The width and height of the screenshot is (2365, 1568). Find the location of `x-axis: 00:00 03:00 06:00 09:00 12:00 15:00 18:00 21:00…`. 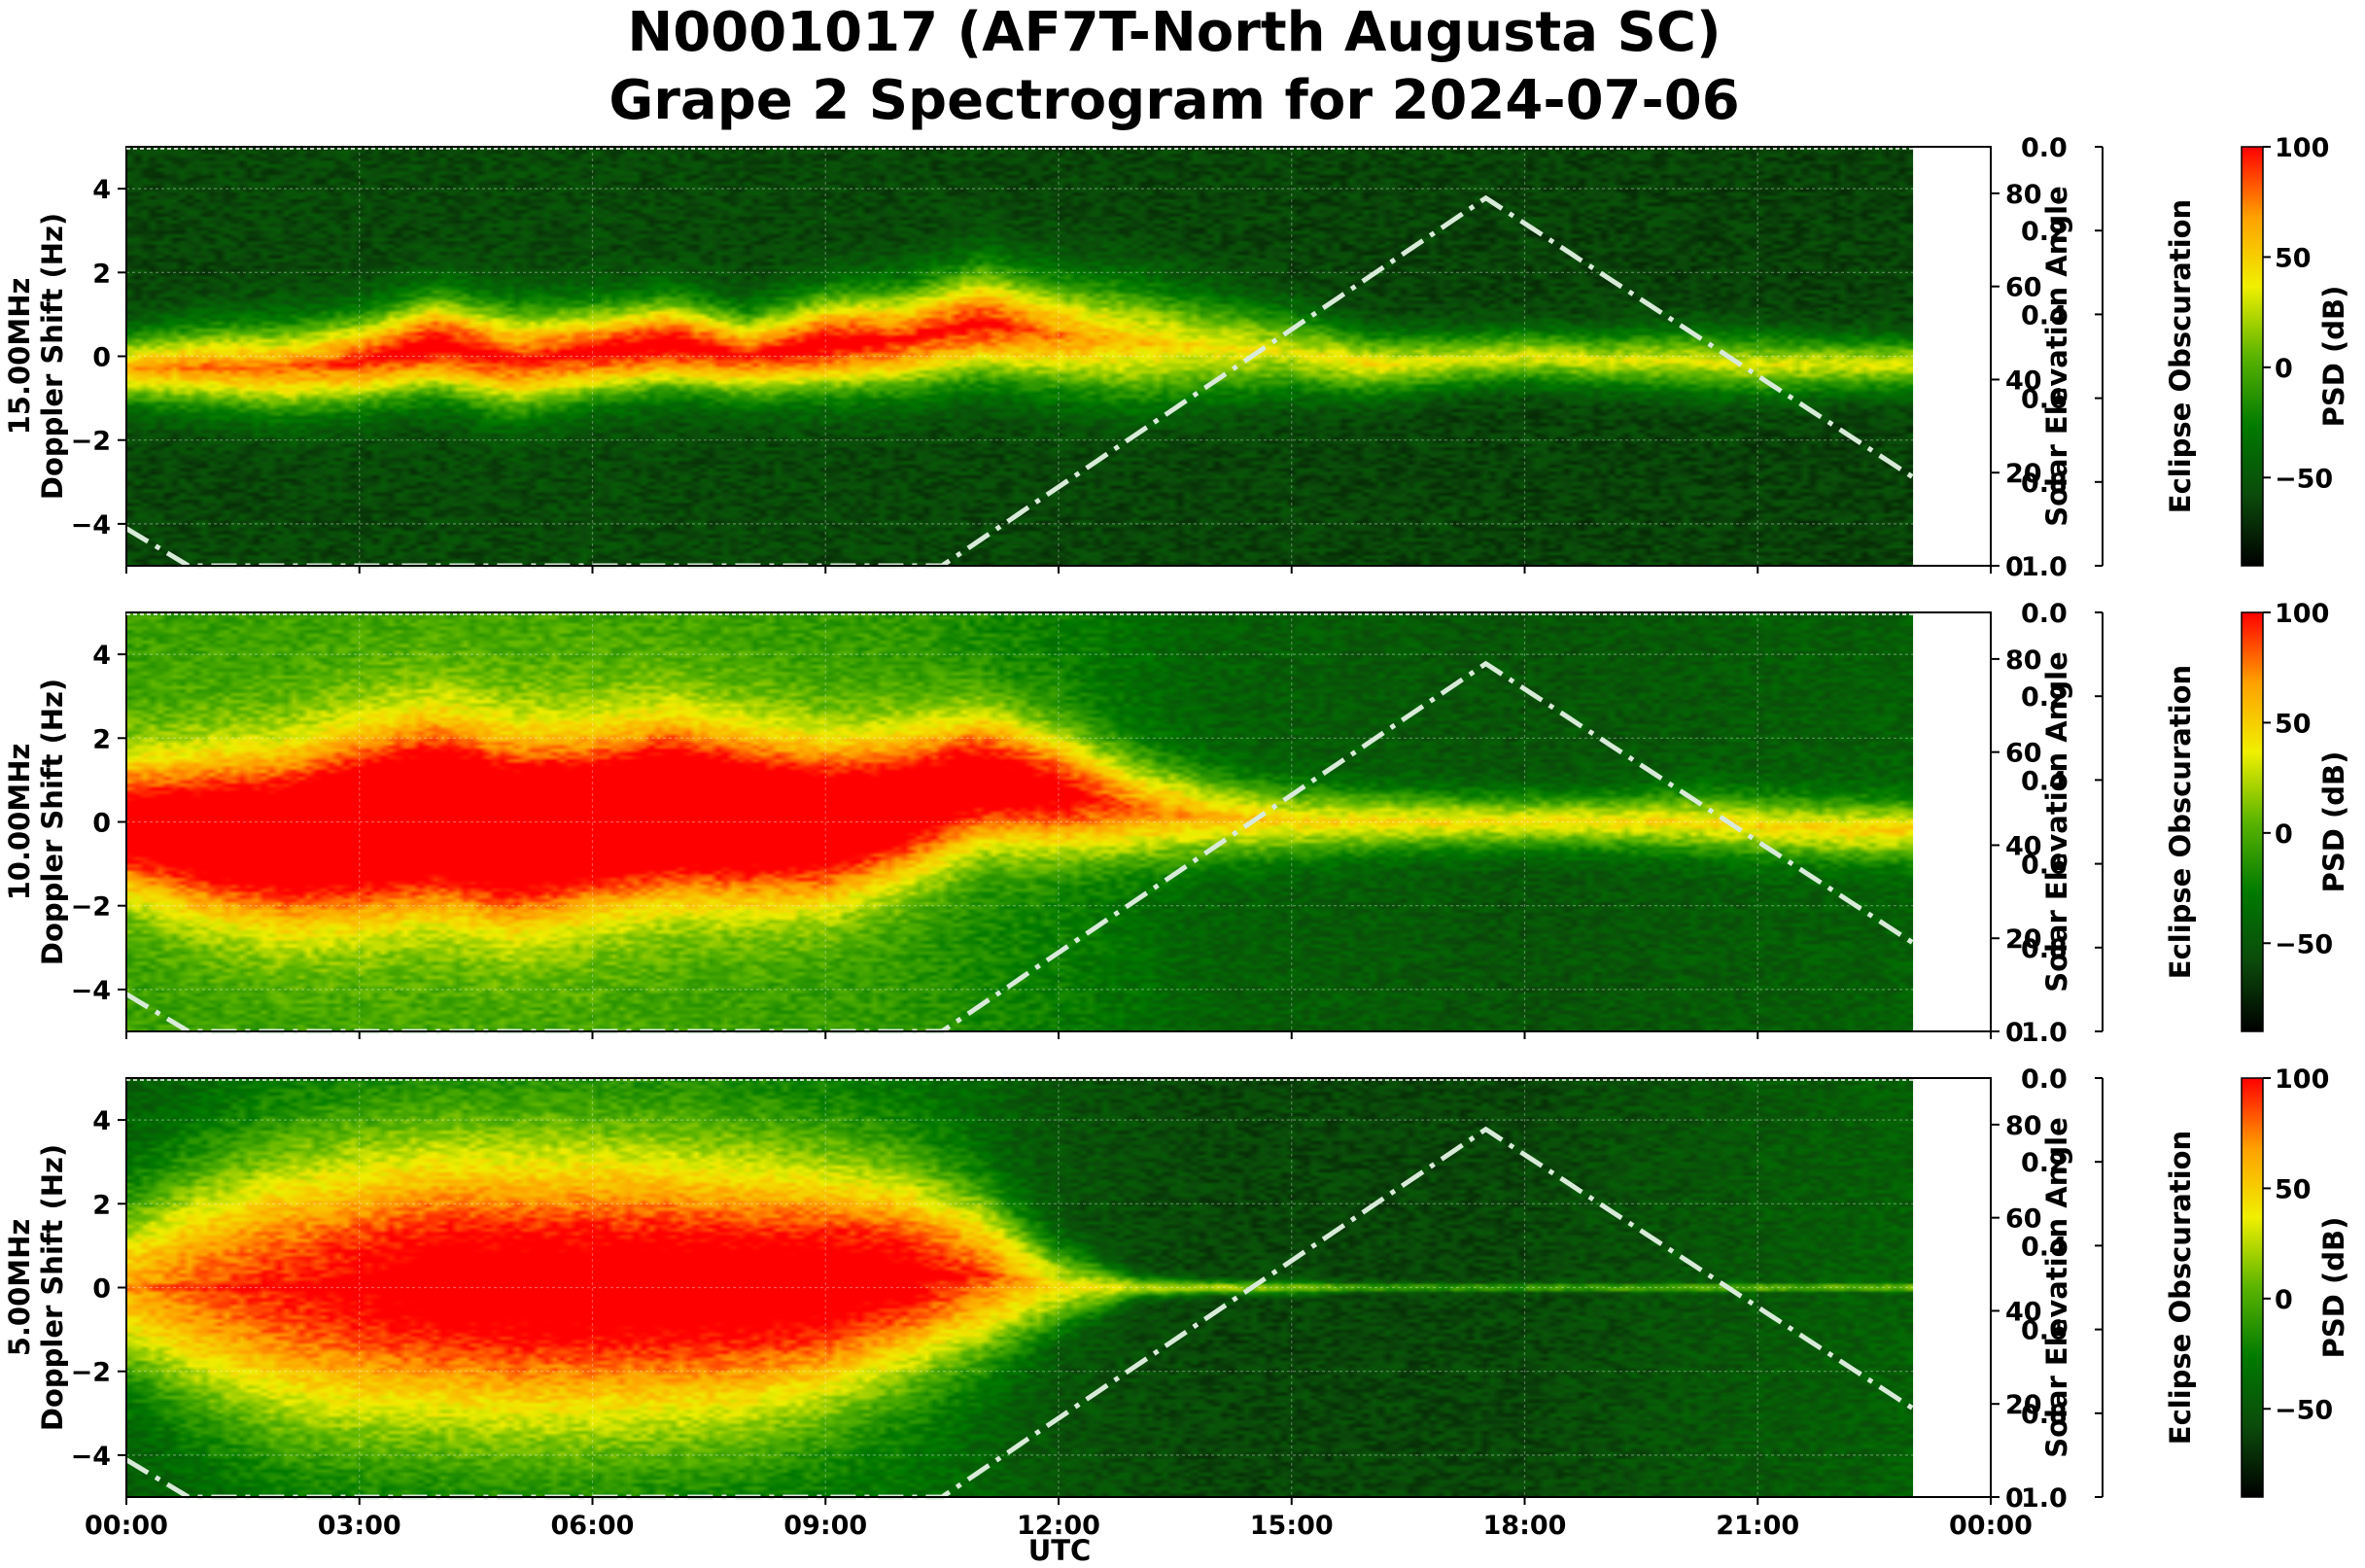

x-axis: 00:00 03:00 06:00 09:00 12:00 15:00 18:00 21:00… is located at coordinates (1059, 1526).